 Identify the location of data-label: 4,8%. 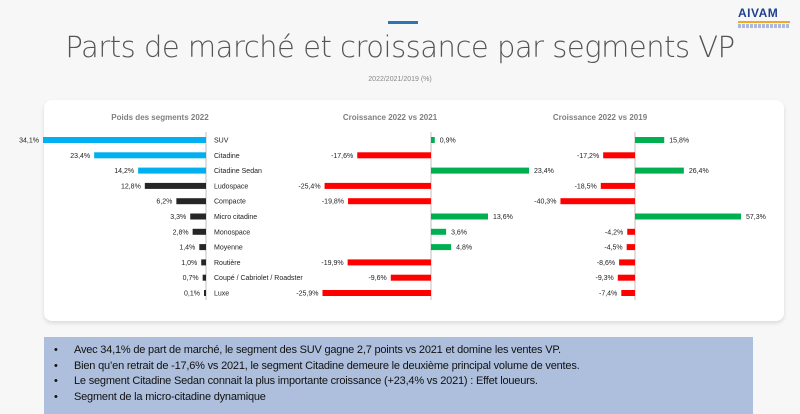
(464, 248).